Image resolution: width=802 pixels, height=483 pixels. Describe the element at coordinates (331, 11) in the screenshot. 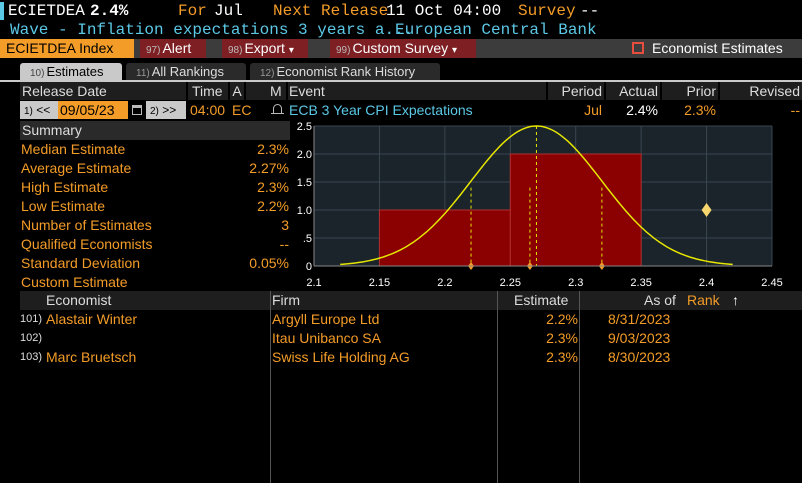

I see `next-release-label: Next Release` at that location.